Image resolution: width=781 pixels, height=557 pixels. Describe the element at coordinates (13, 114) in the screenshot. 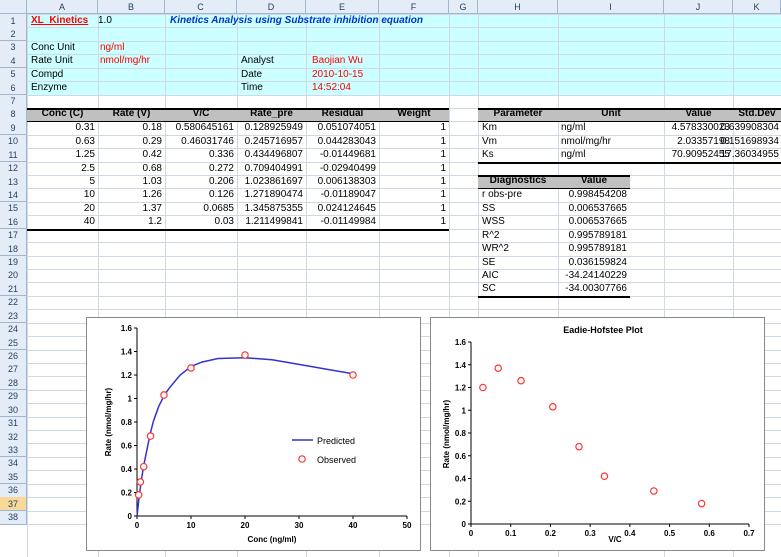

I see `row-header-8: 8` at that location.